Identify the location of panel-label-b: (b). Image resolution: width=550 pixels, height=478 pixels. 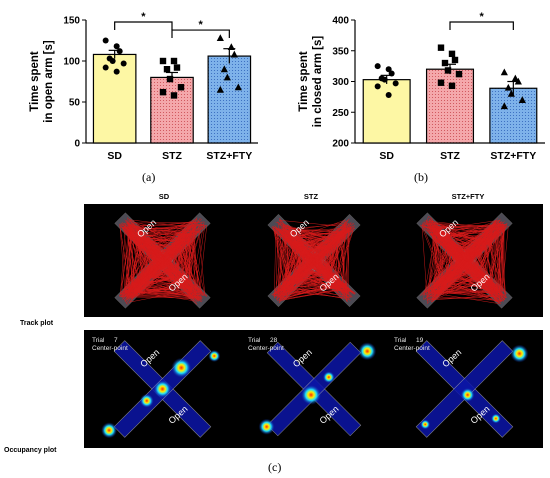
(421, 177).